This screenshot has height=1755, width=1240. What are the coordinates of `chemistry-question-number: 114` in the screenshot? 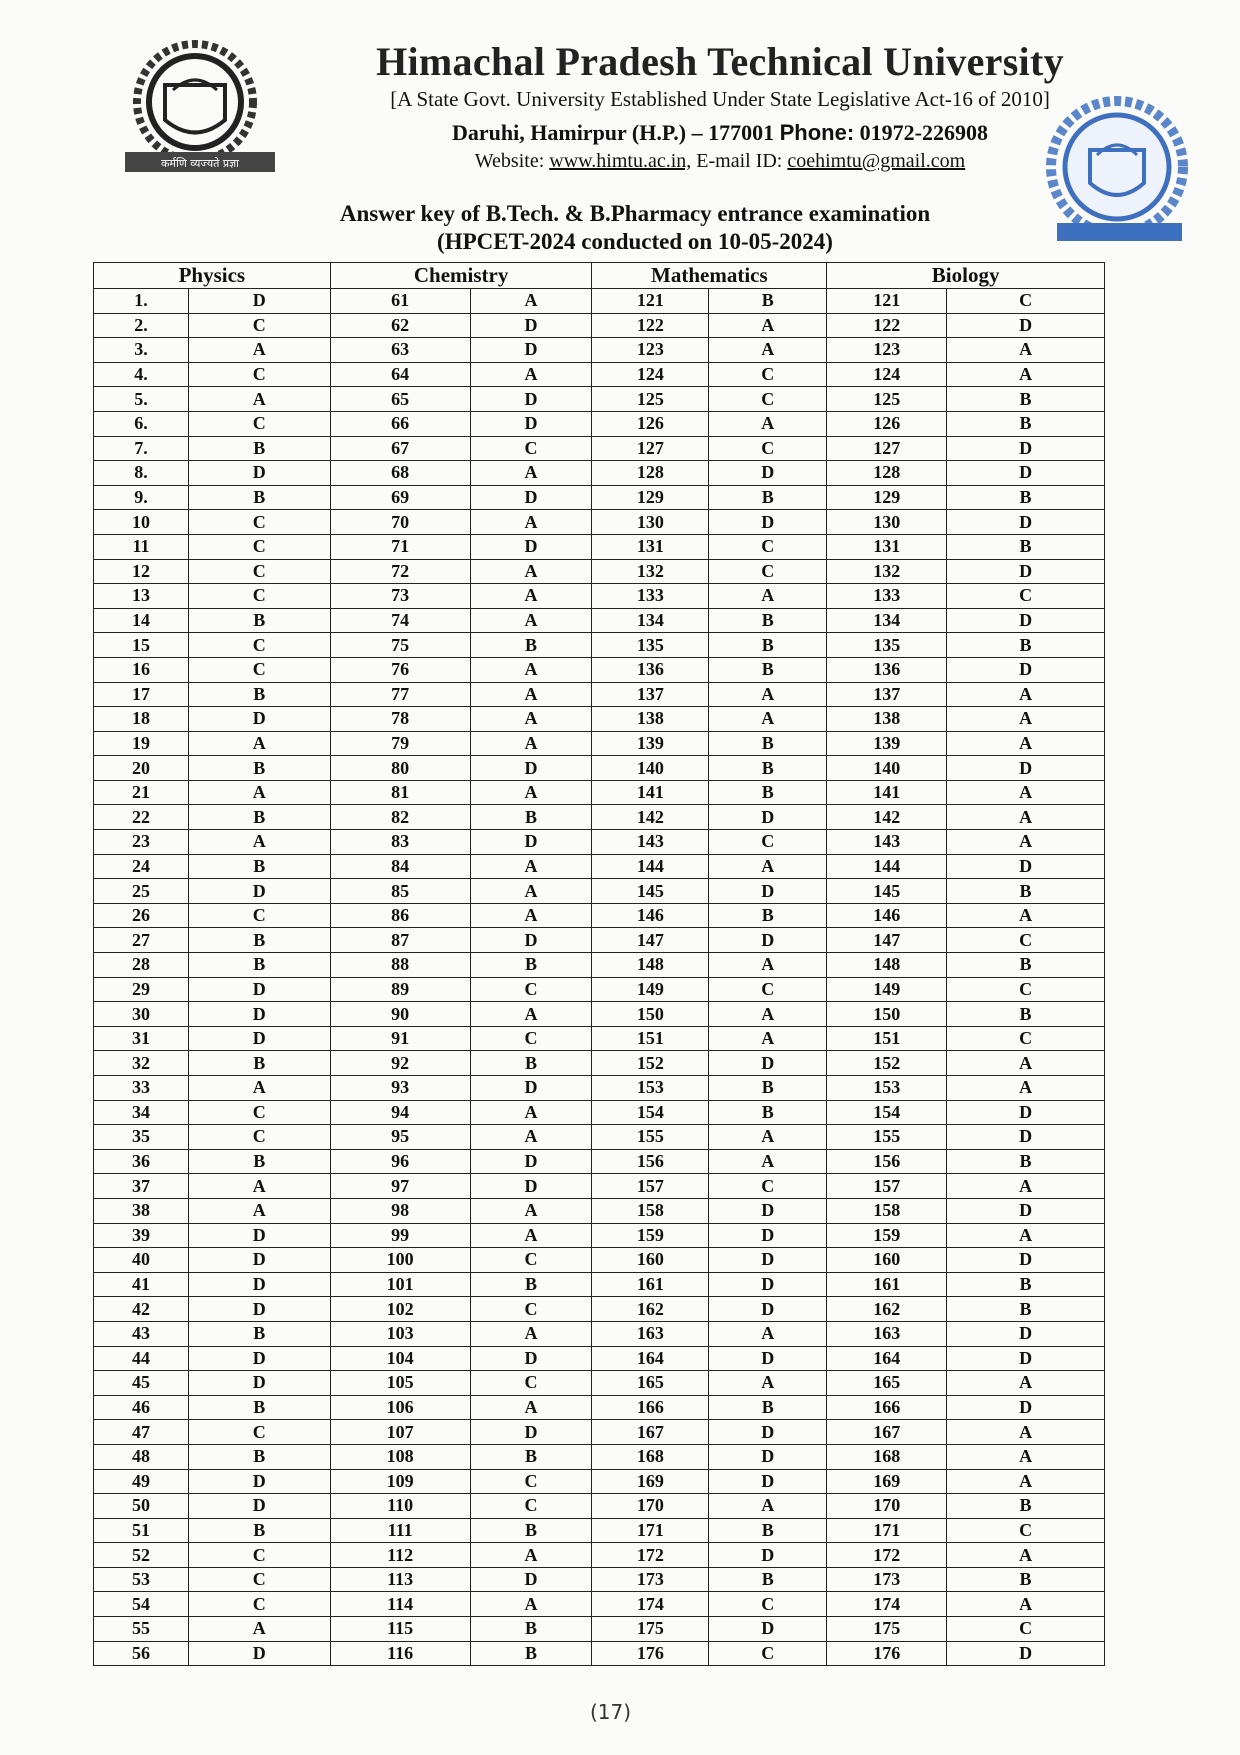 It's located at (400, 1604).